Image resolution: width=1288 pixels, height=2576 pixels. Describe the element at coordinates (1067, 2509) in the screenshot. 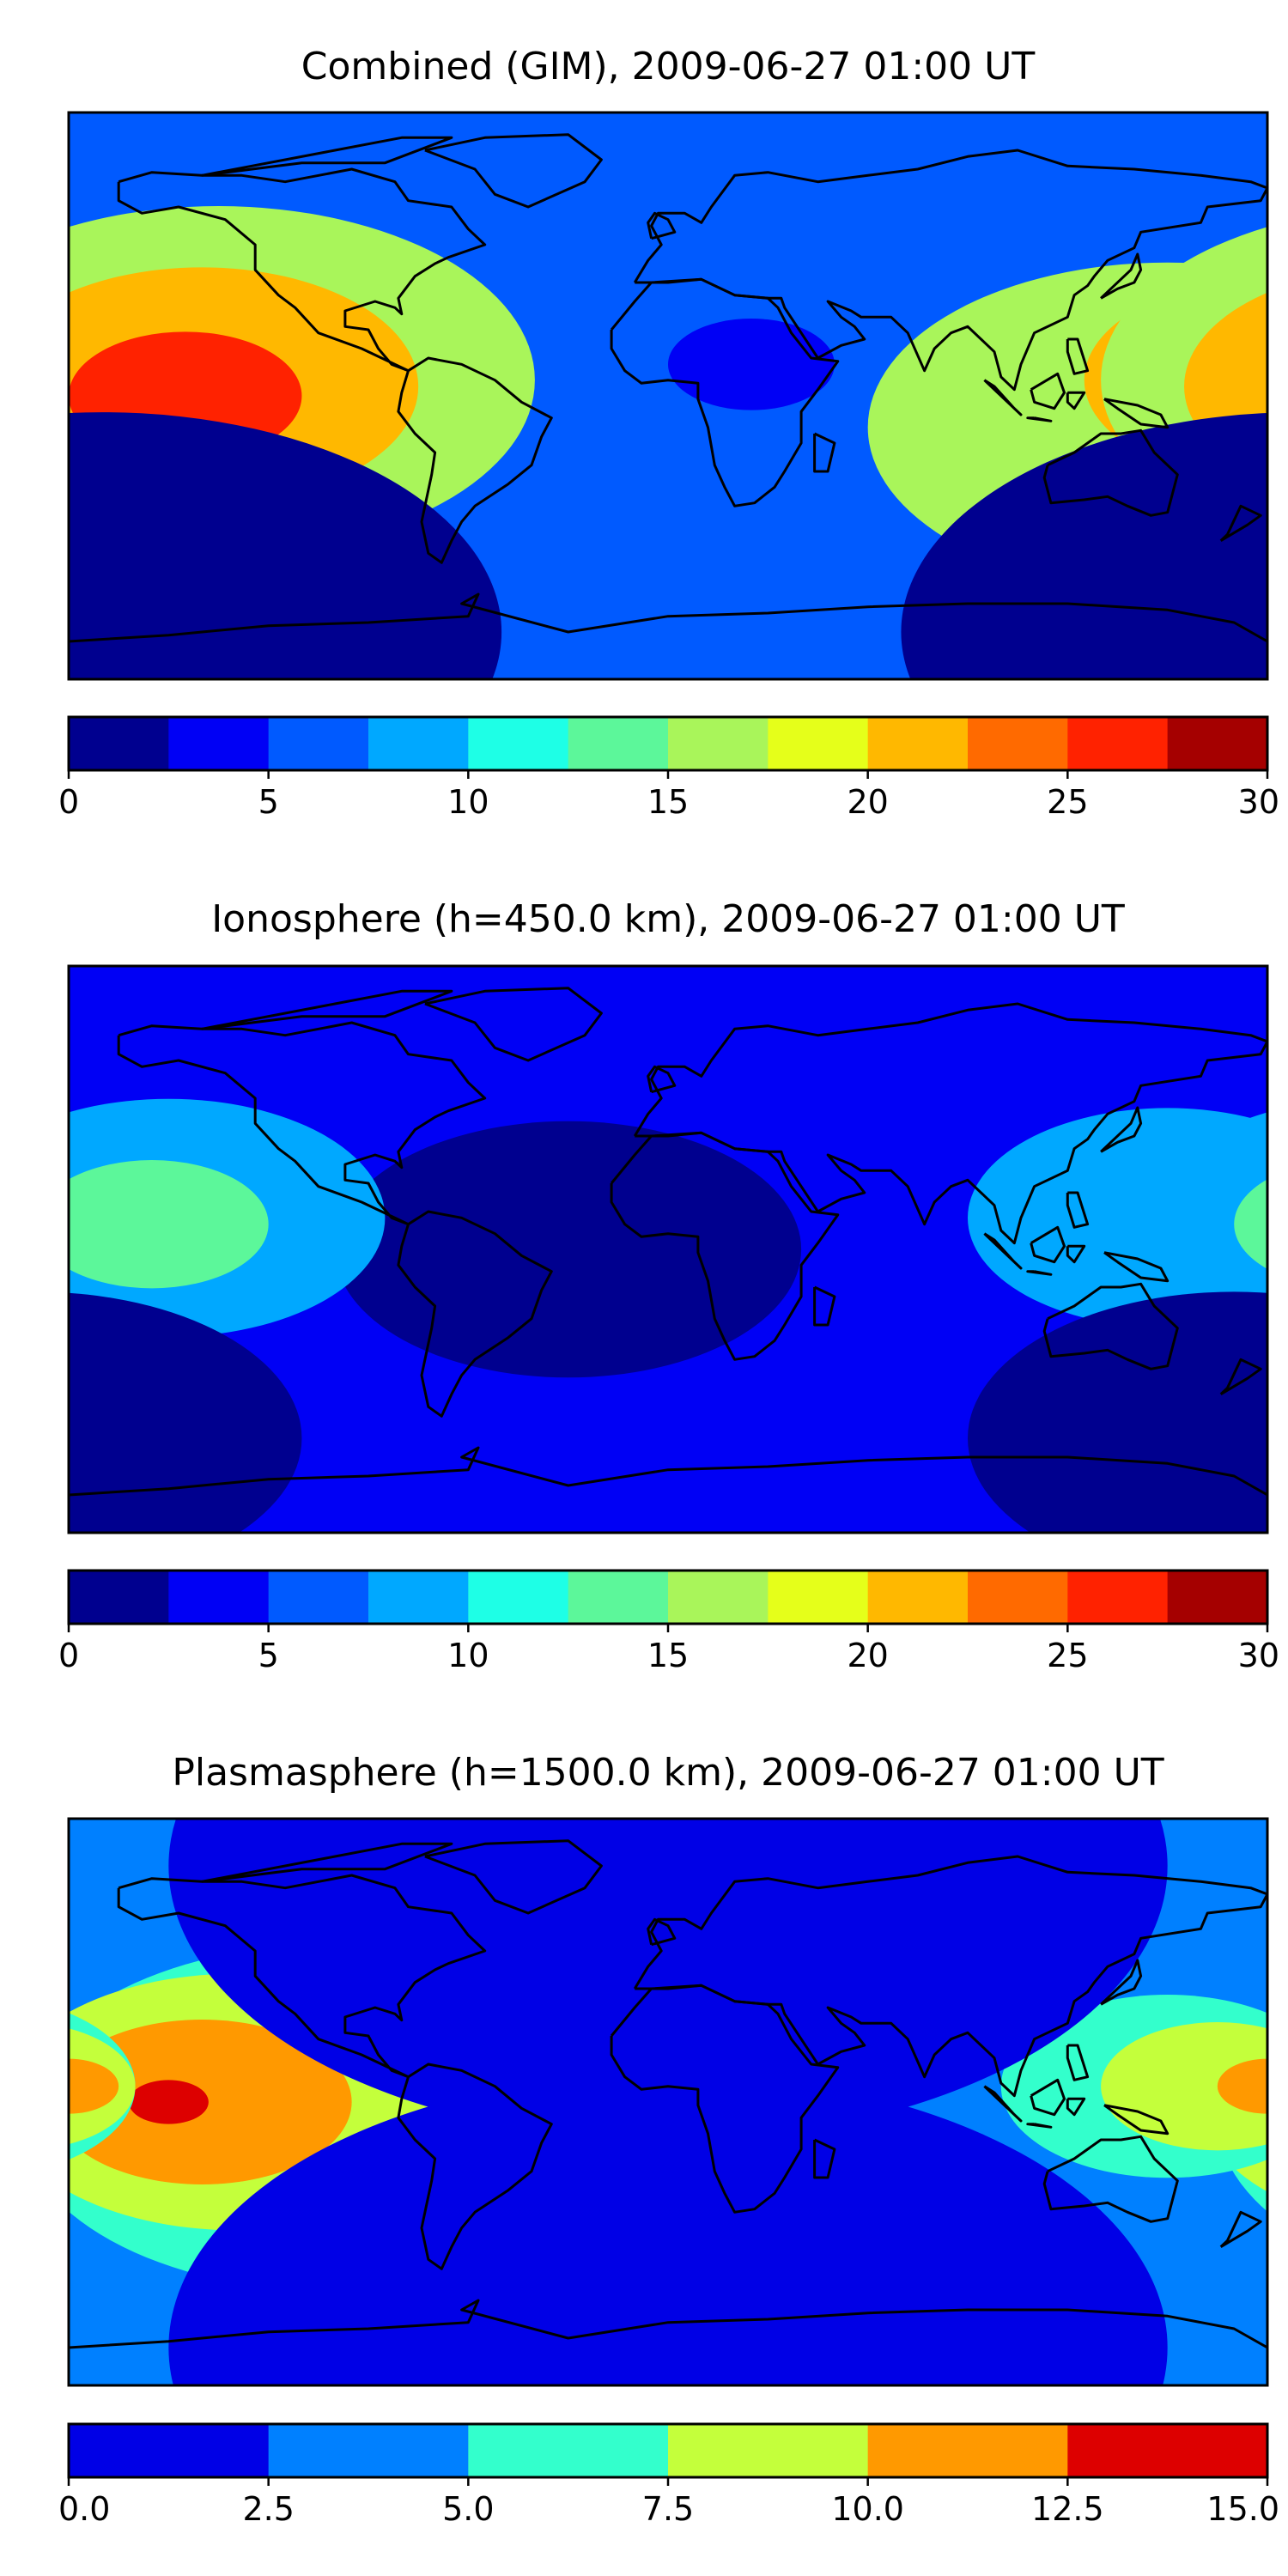

I see `colorbar-tick-label: 12.5` at that location.